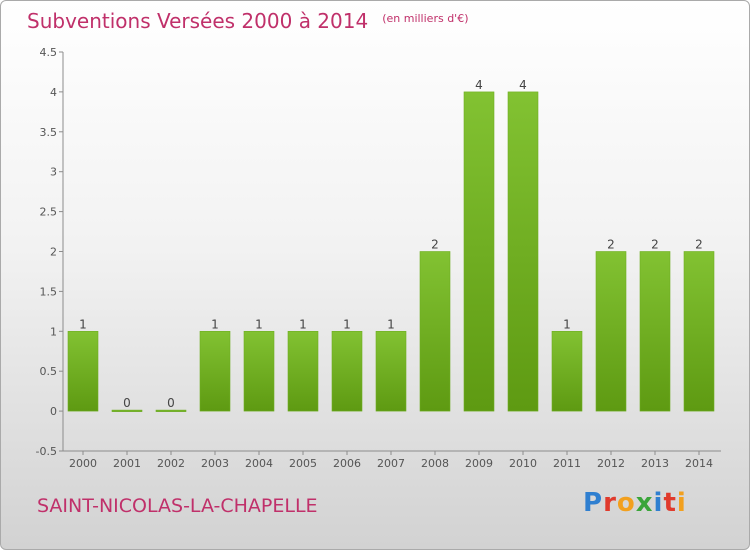 Image resolution: width=750 pixels, height=550 pixels. Describe the element at coordinates (46, 451) in the screenshot. I see `y-tick-label: -0.5` at that location.